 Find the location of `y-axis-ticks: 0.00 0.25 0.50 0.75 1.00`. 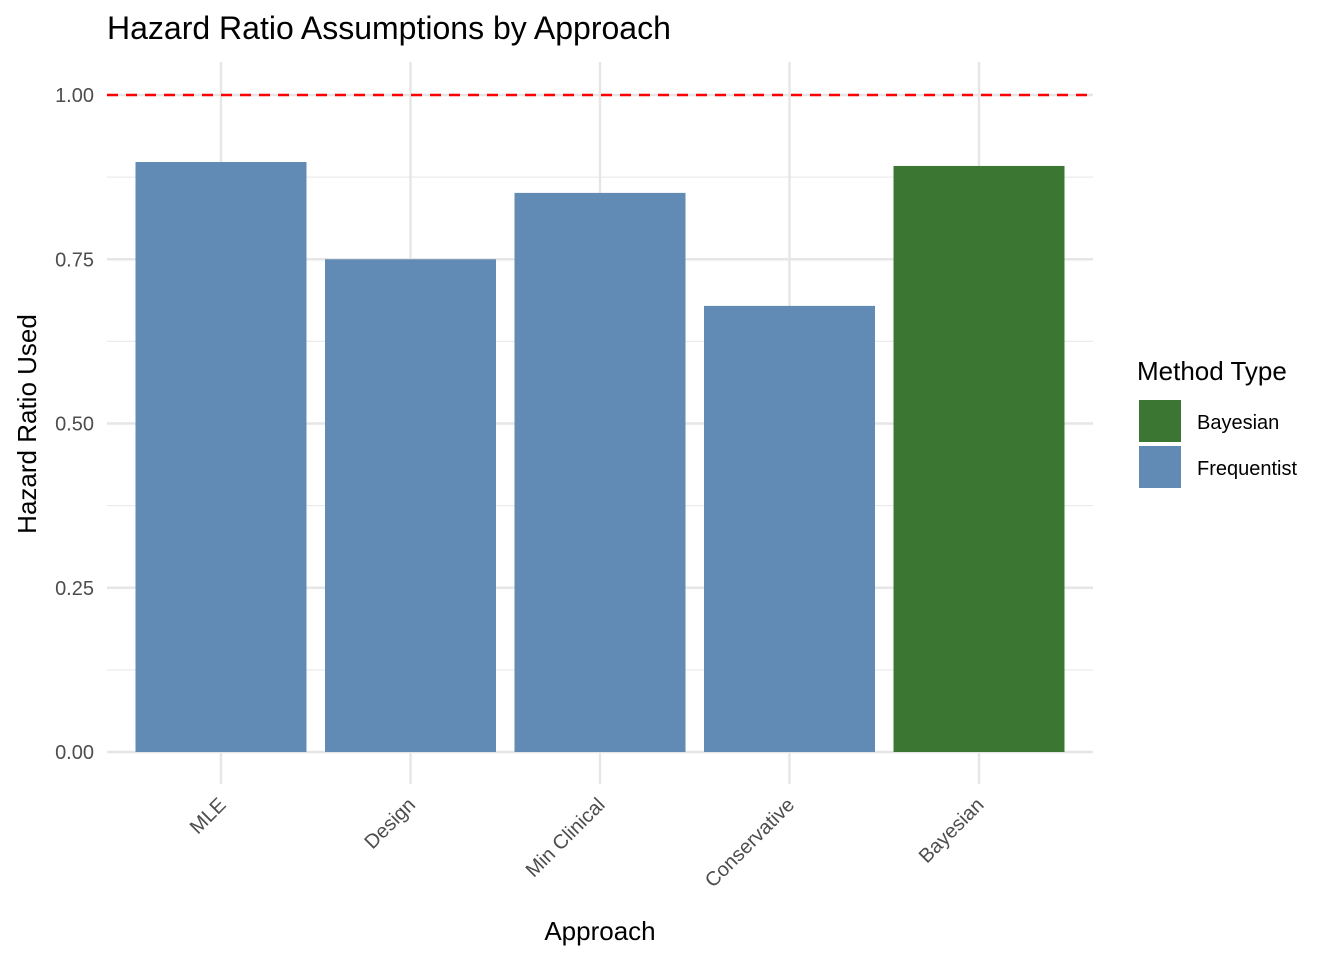

y-axis-ticks: 0.00 0.25 0.50 0.75 1.00 is located at coordinates (74, 424).